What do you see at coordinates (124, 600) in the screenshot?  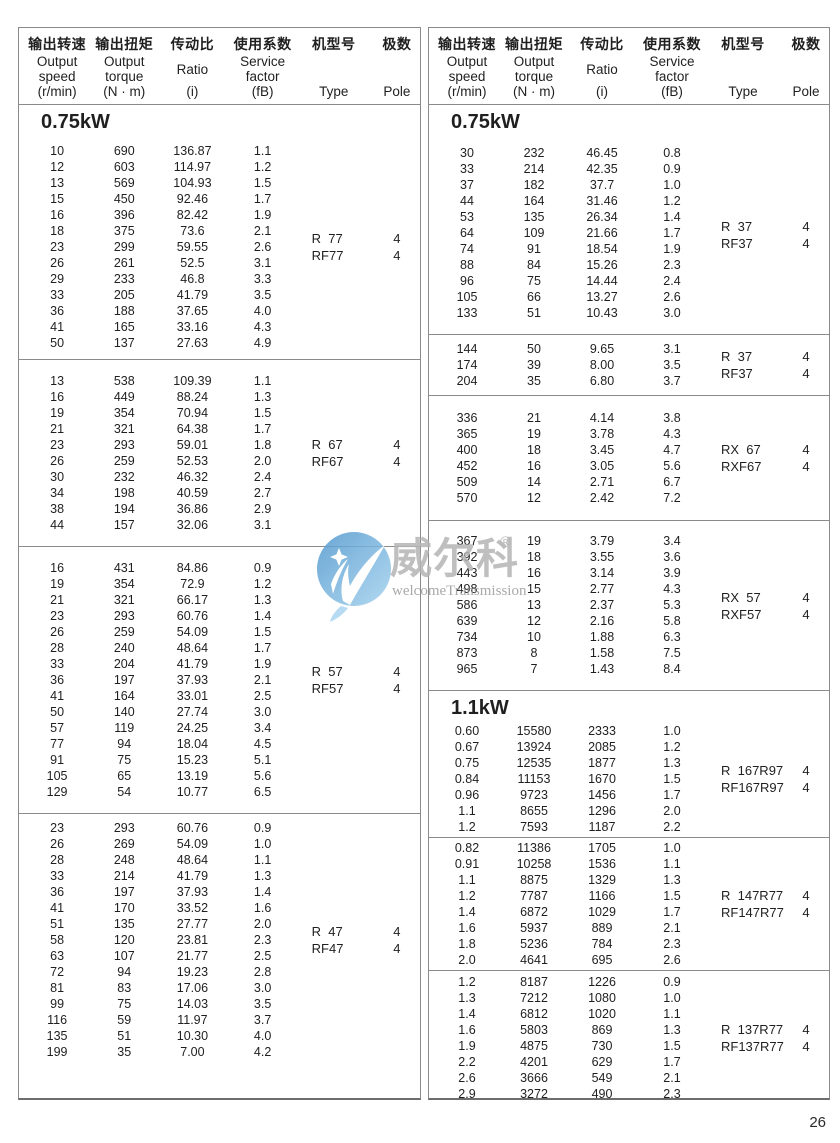 I see `output-torque-value: 321` at bounding box center [124, 600].